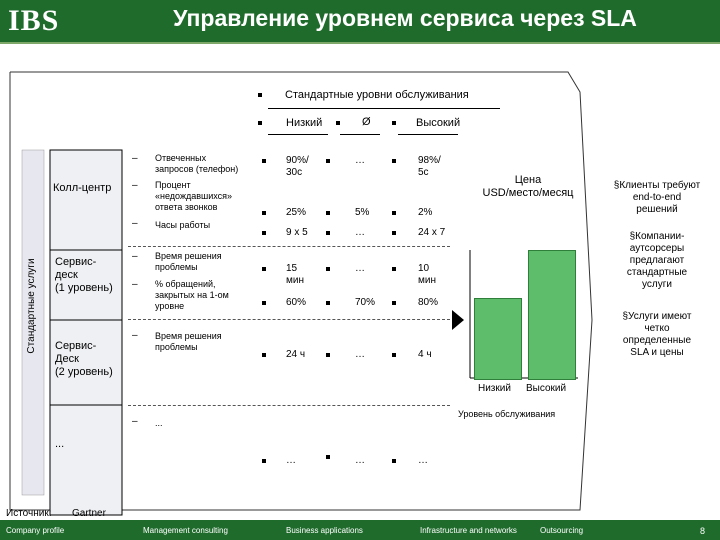 The image size is (720, 540). Describe the element at coordinates (297, 166) in the screenshot. I see `row1-low: 90%/ 30с` at that location.